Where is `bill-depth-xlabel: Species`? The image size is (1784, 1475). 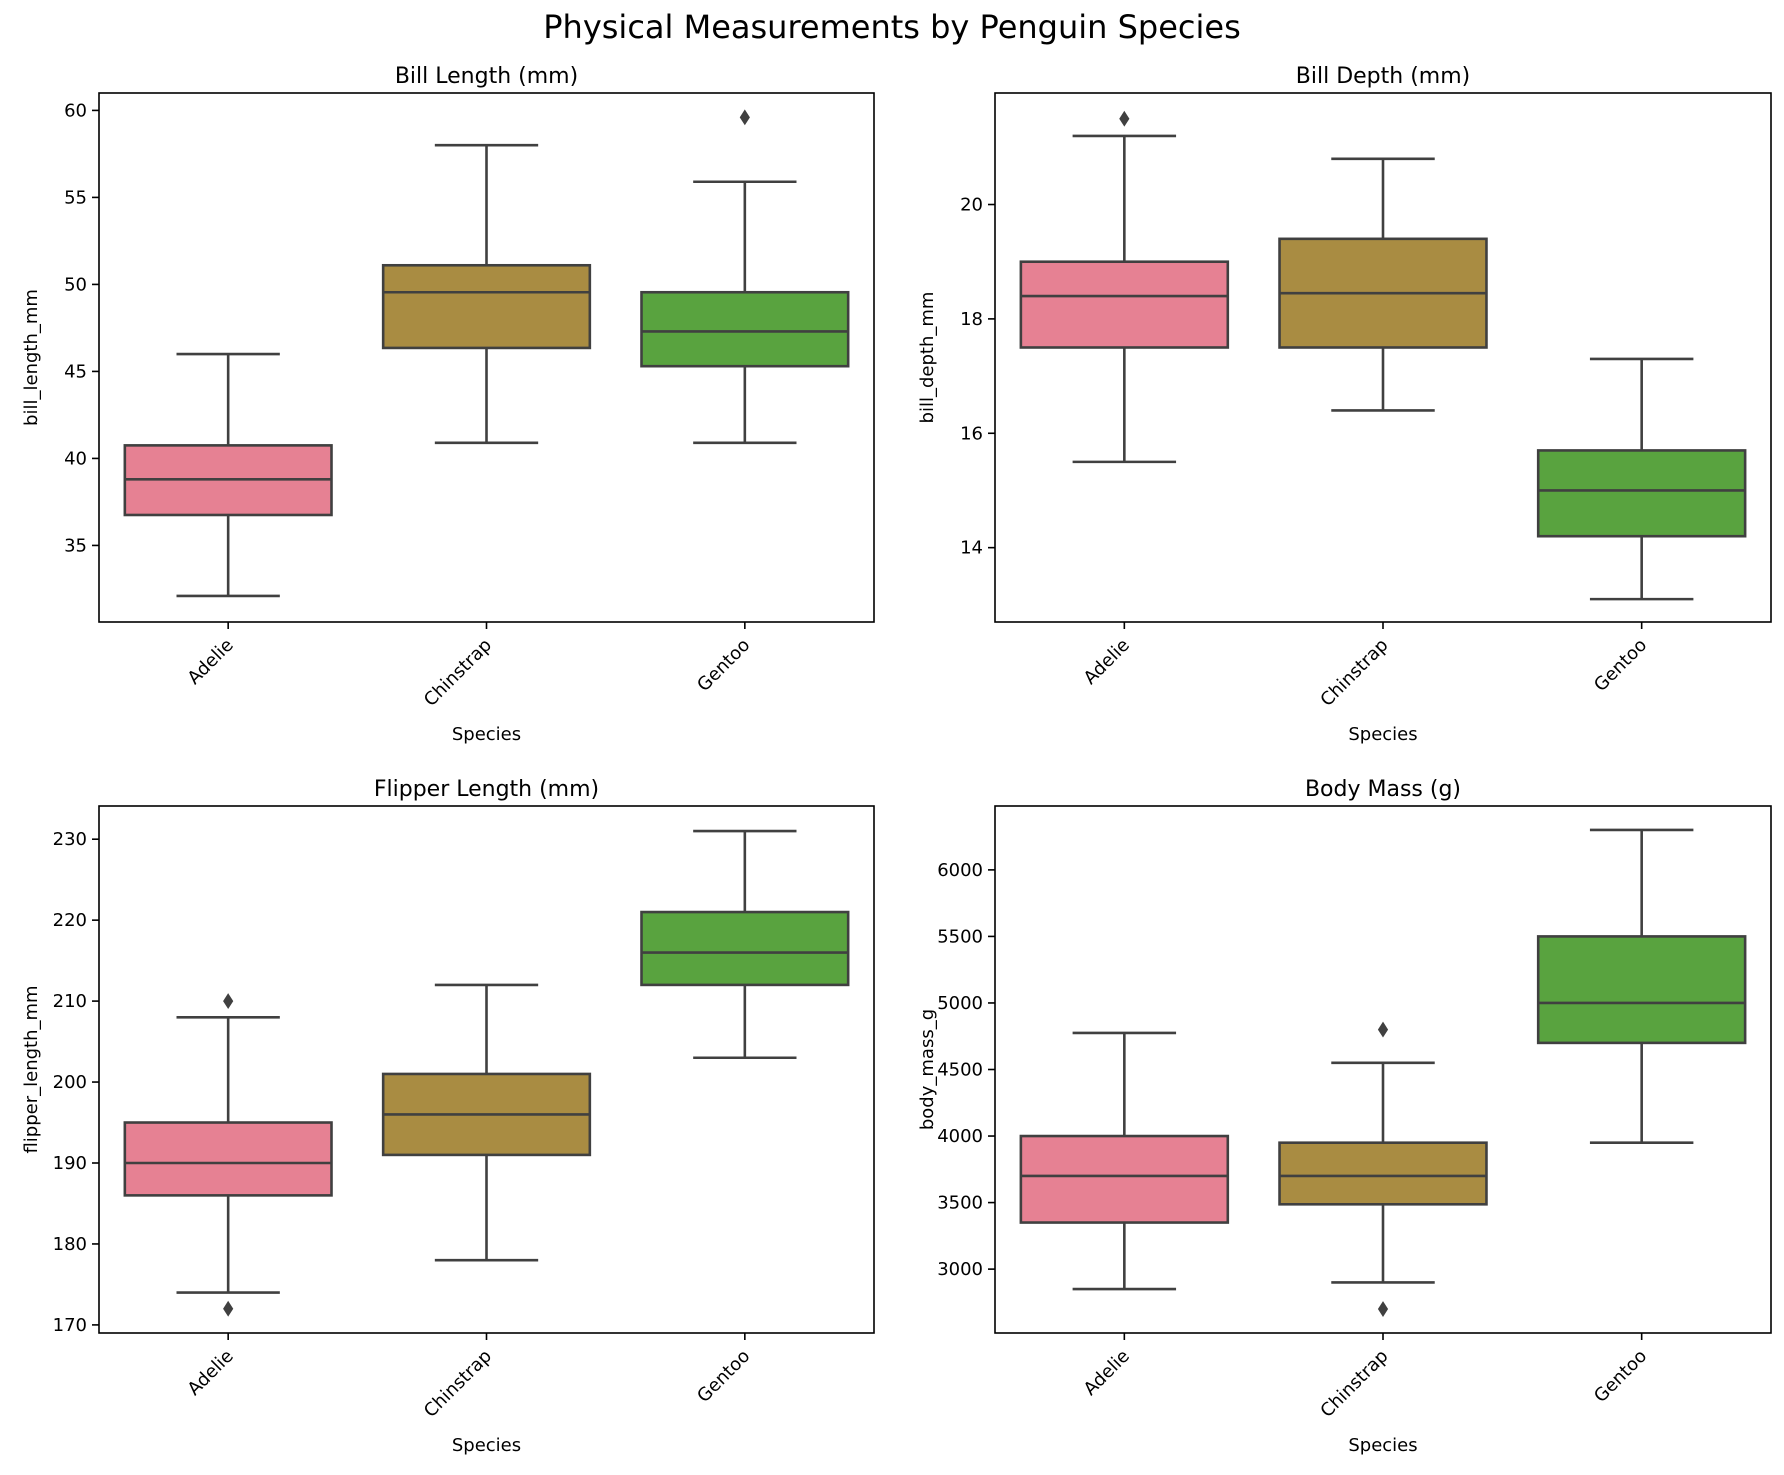 bill-depth-xlabel: Species is located at coordinates (1382, 734).